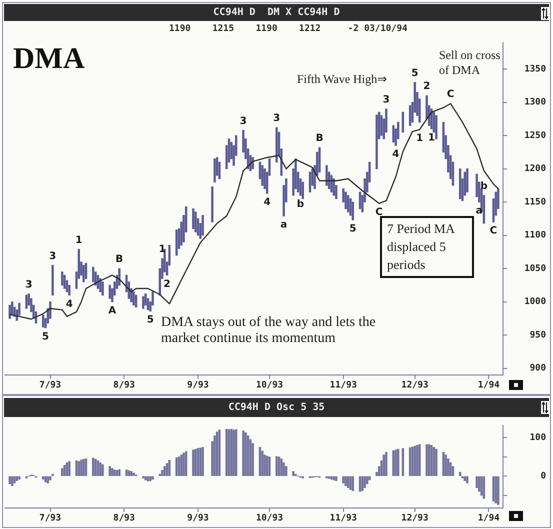 The image size is (553, 529). Describe the element at coordinates (288, 29) in the screenshot. I see `text: 1190 1215 1190 1212 -2 03/10/94` at that location.